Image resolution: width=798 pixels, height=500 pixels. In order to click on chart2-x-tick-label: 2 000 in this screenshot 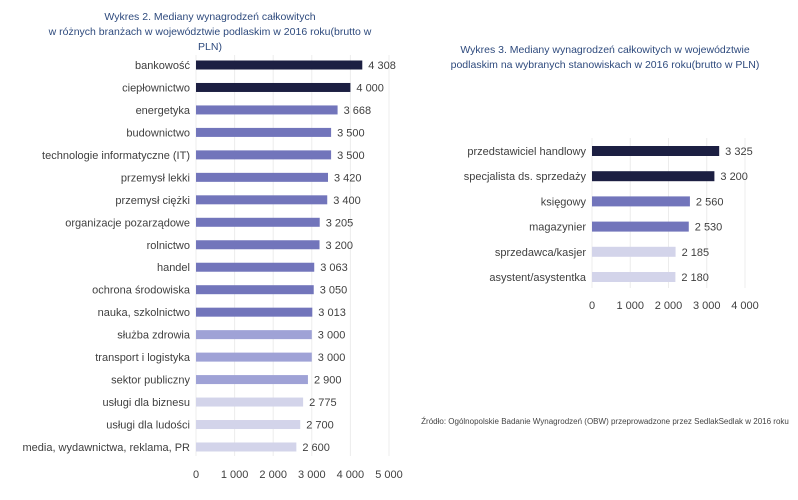, I will do `click(273, 475)`.